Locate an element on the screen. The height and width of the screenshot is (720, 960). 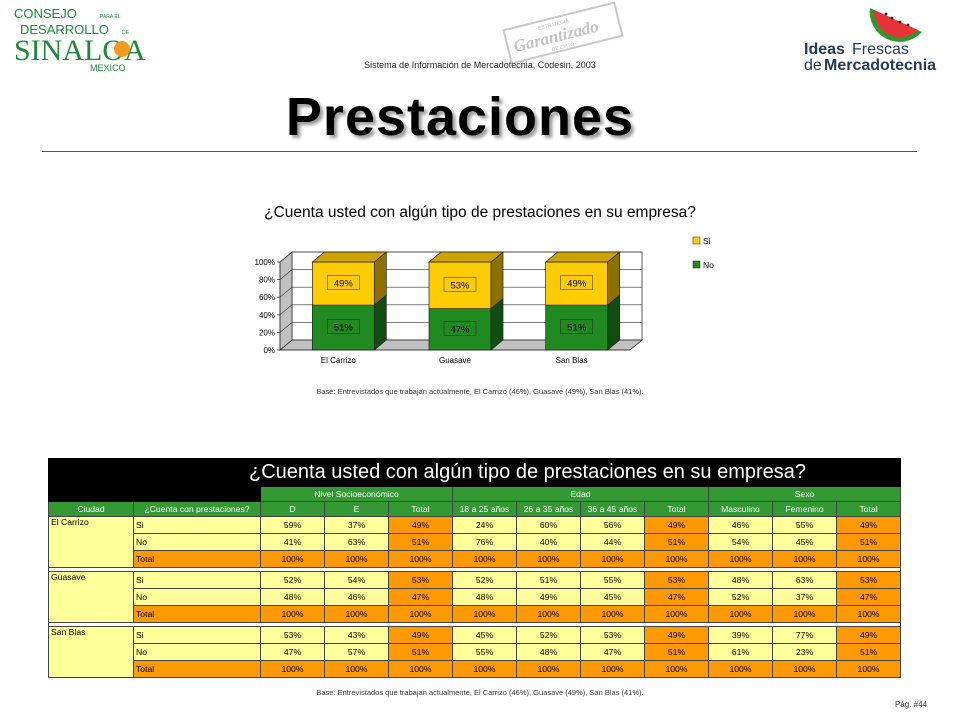
logo-de: de is located at coordinates (813, 65).